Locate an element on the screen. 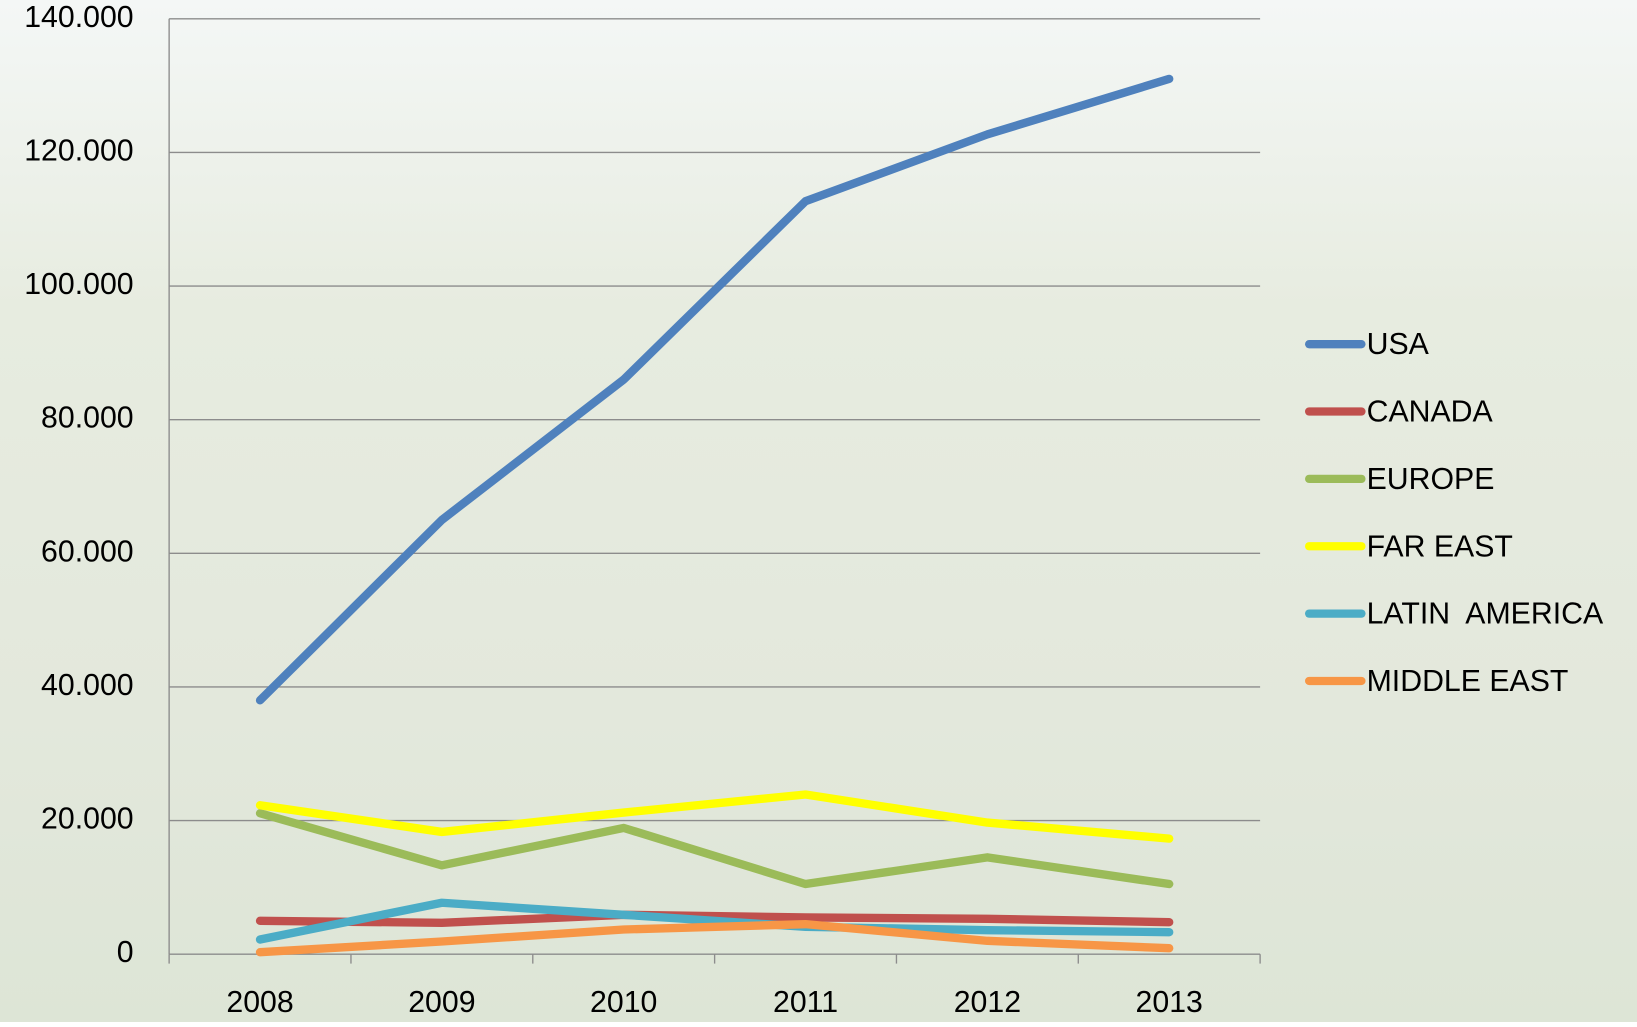  x-tick-label: 2011 is located at coordinates (805, 1002).